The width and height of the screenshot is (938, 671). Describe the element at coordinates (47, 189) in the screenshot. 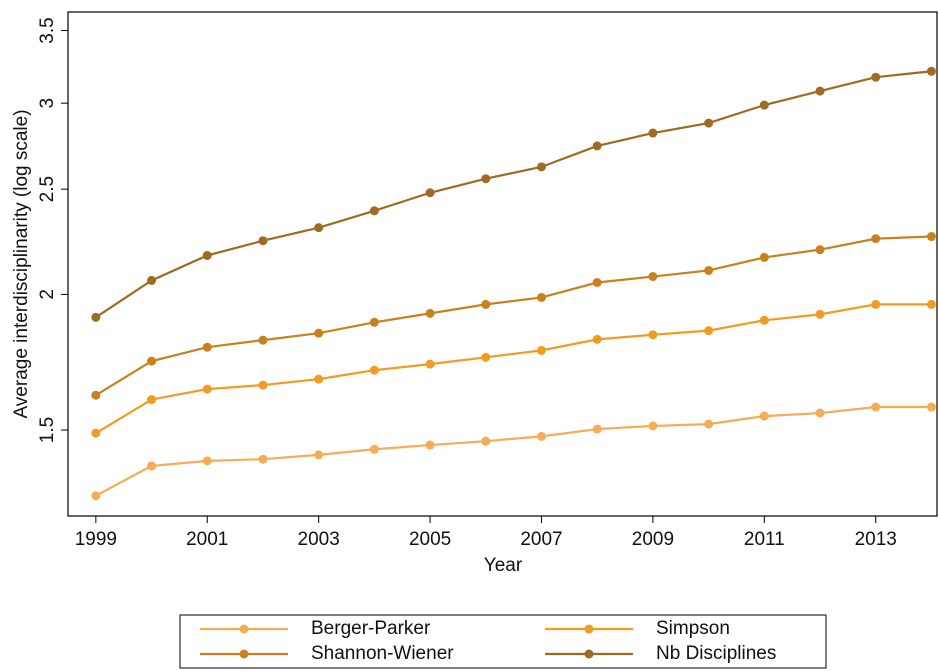

I see `y-tick-label: 2.5` at that location.